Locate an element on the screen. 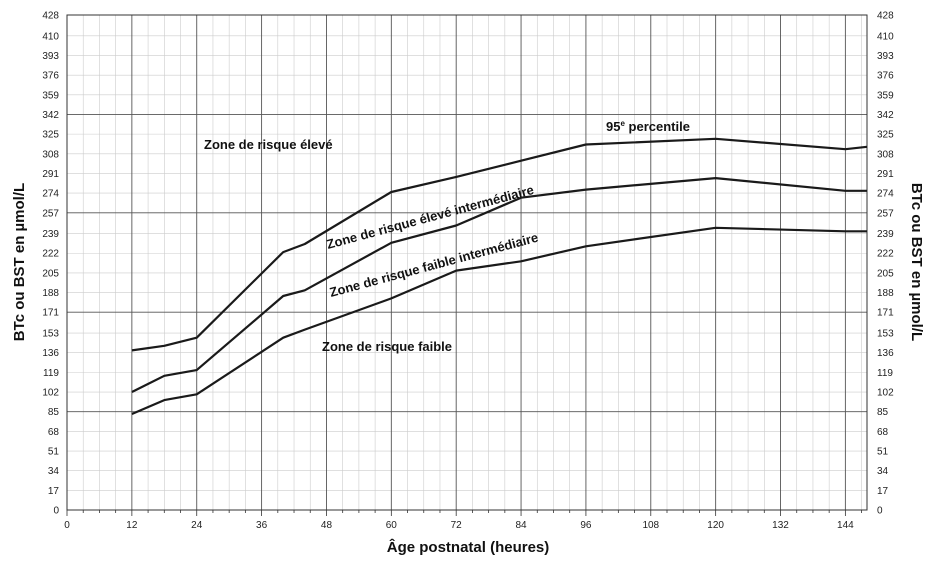  x-tick-label: 96 is located at coordinates (586, 525).